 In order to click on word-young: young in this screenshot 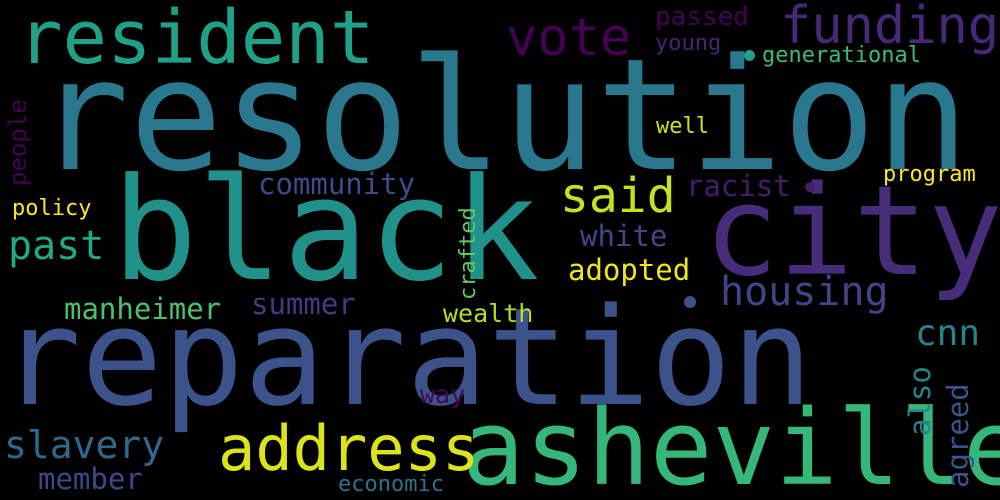, I will do `click(688, 43)`.